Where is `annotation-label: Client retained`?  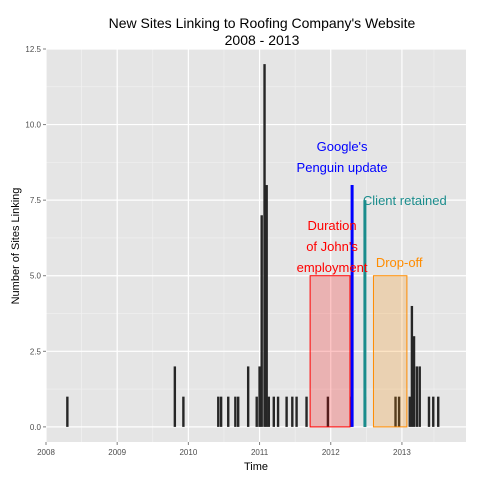 annotation-label: Client retained is located at coordinates (405, 200).